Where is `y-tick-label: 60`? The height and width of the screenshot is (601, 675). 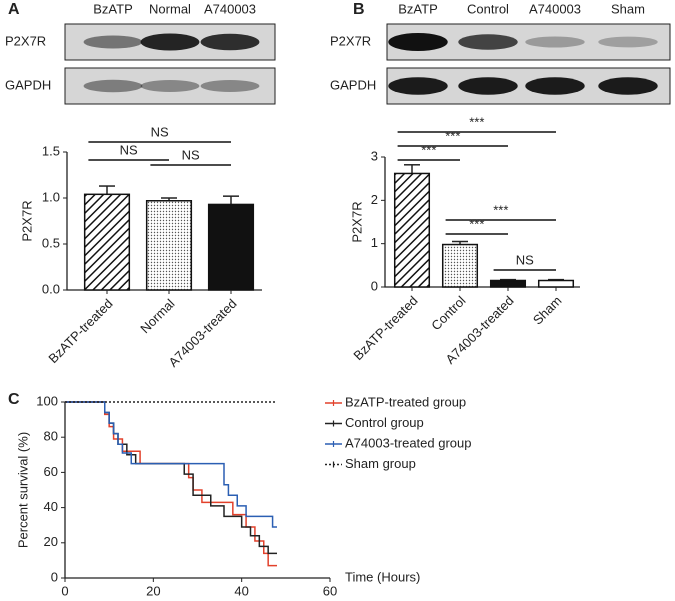
y-tick-label: 60 is located at coordinates (51, 471).